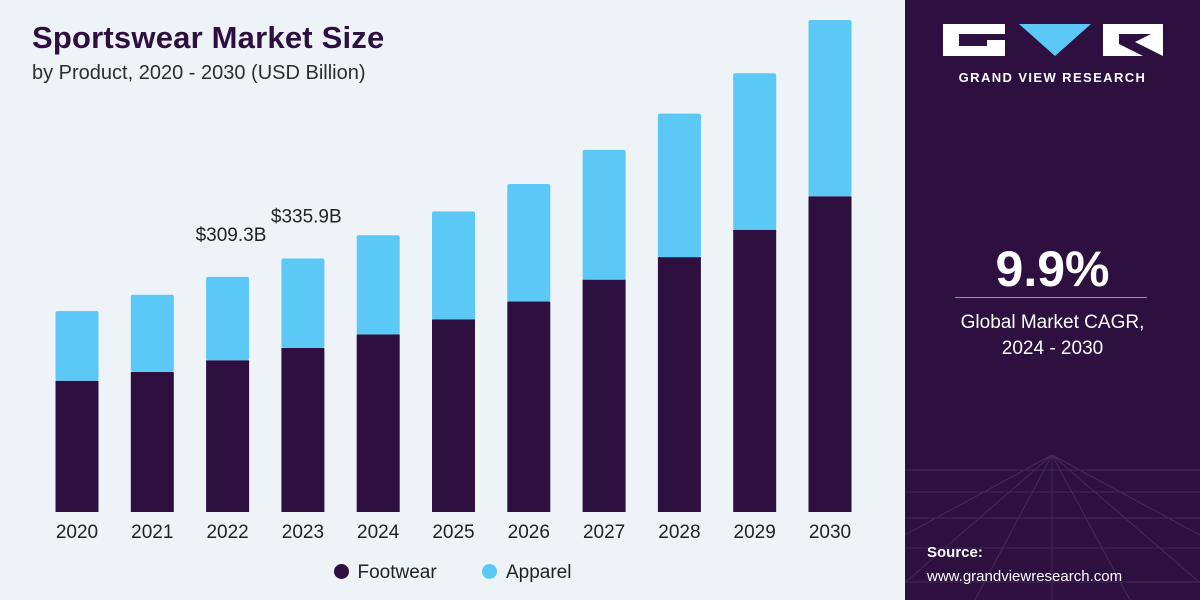 The width and height of the screenshot is (1200, 600). What do you see at coordinates (199, 73) in the screenshot?
I see `chart-subtitle: by Product, 2020 - 2030 (USD Billion)` at bounding box center [199, 73].